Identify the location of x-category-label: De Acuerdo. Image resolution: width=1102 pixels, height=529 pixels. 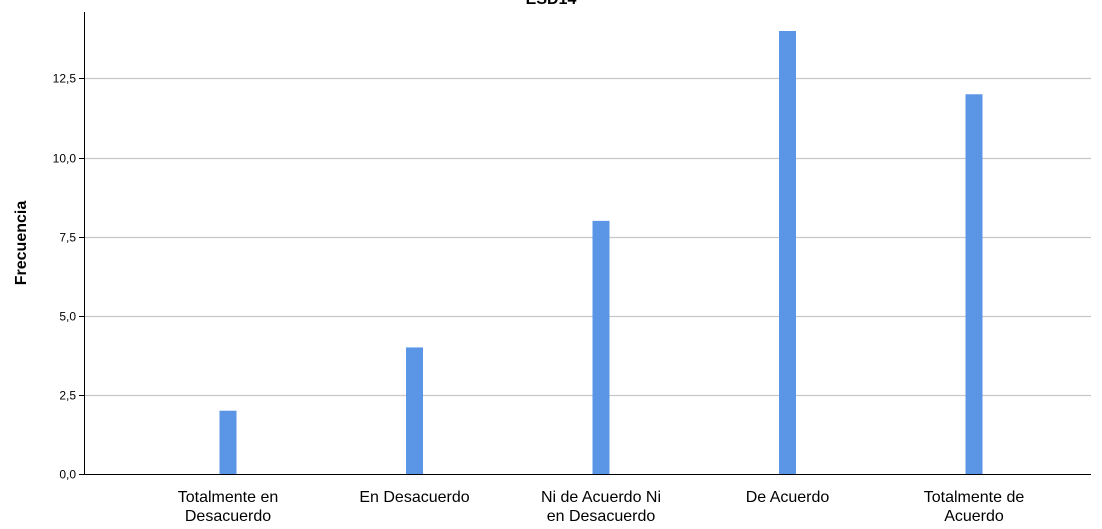
(788, 497).